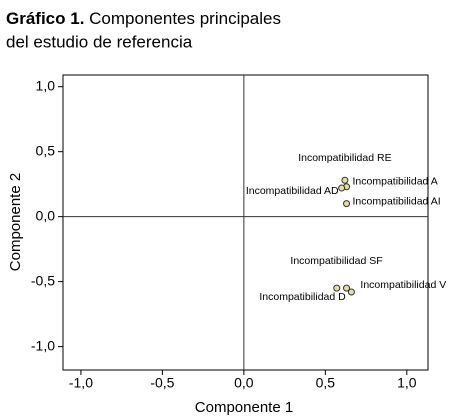  What do you see at coordinates (302, 297) in the screenshot?
I see `point-label: Incompatibilidad D` at bounding box center [302, 297].